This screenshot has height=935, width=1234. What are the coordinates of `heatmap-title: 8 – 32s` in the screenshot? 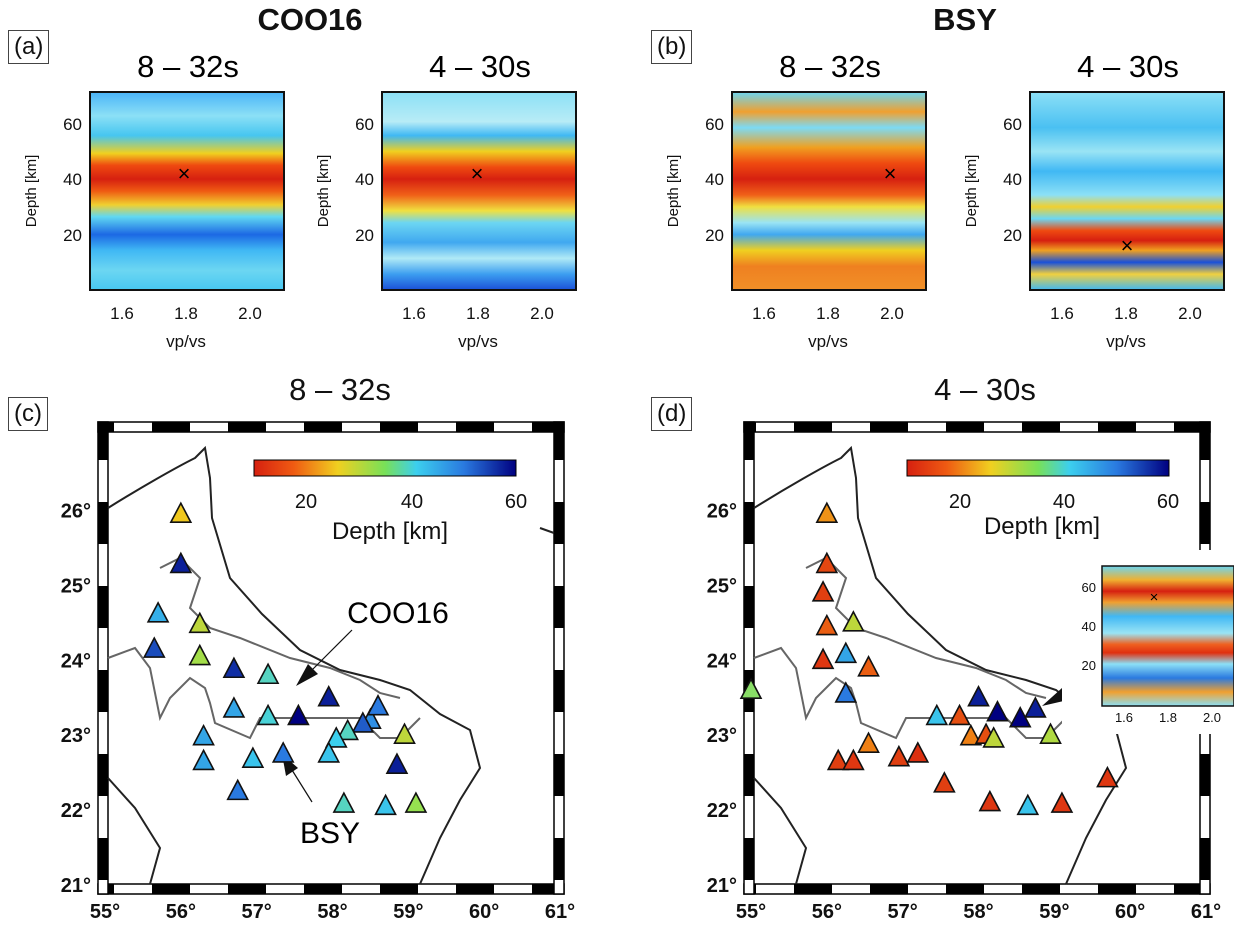 It's located at (188, 66).